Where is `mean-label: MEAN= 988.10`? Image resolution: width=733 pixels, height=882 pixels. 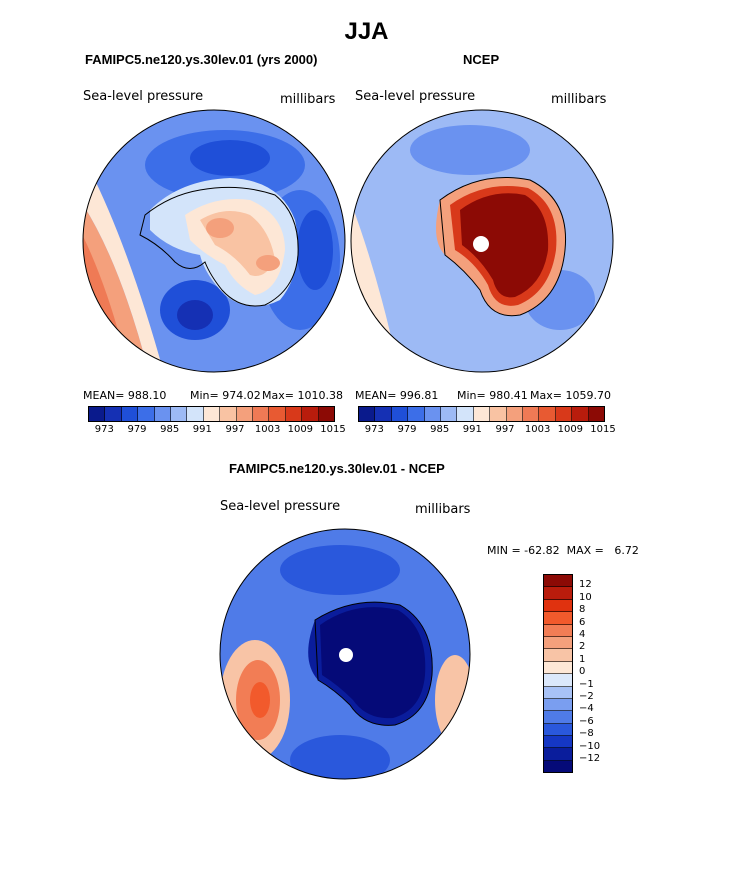 mean-label: MEAN= 988.10 is located at coordinates (125, 395).